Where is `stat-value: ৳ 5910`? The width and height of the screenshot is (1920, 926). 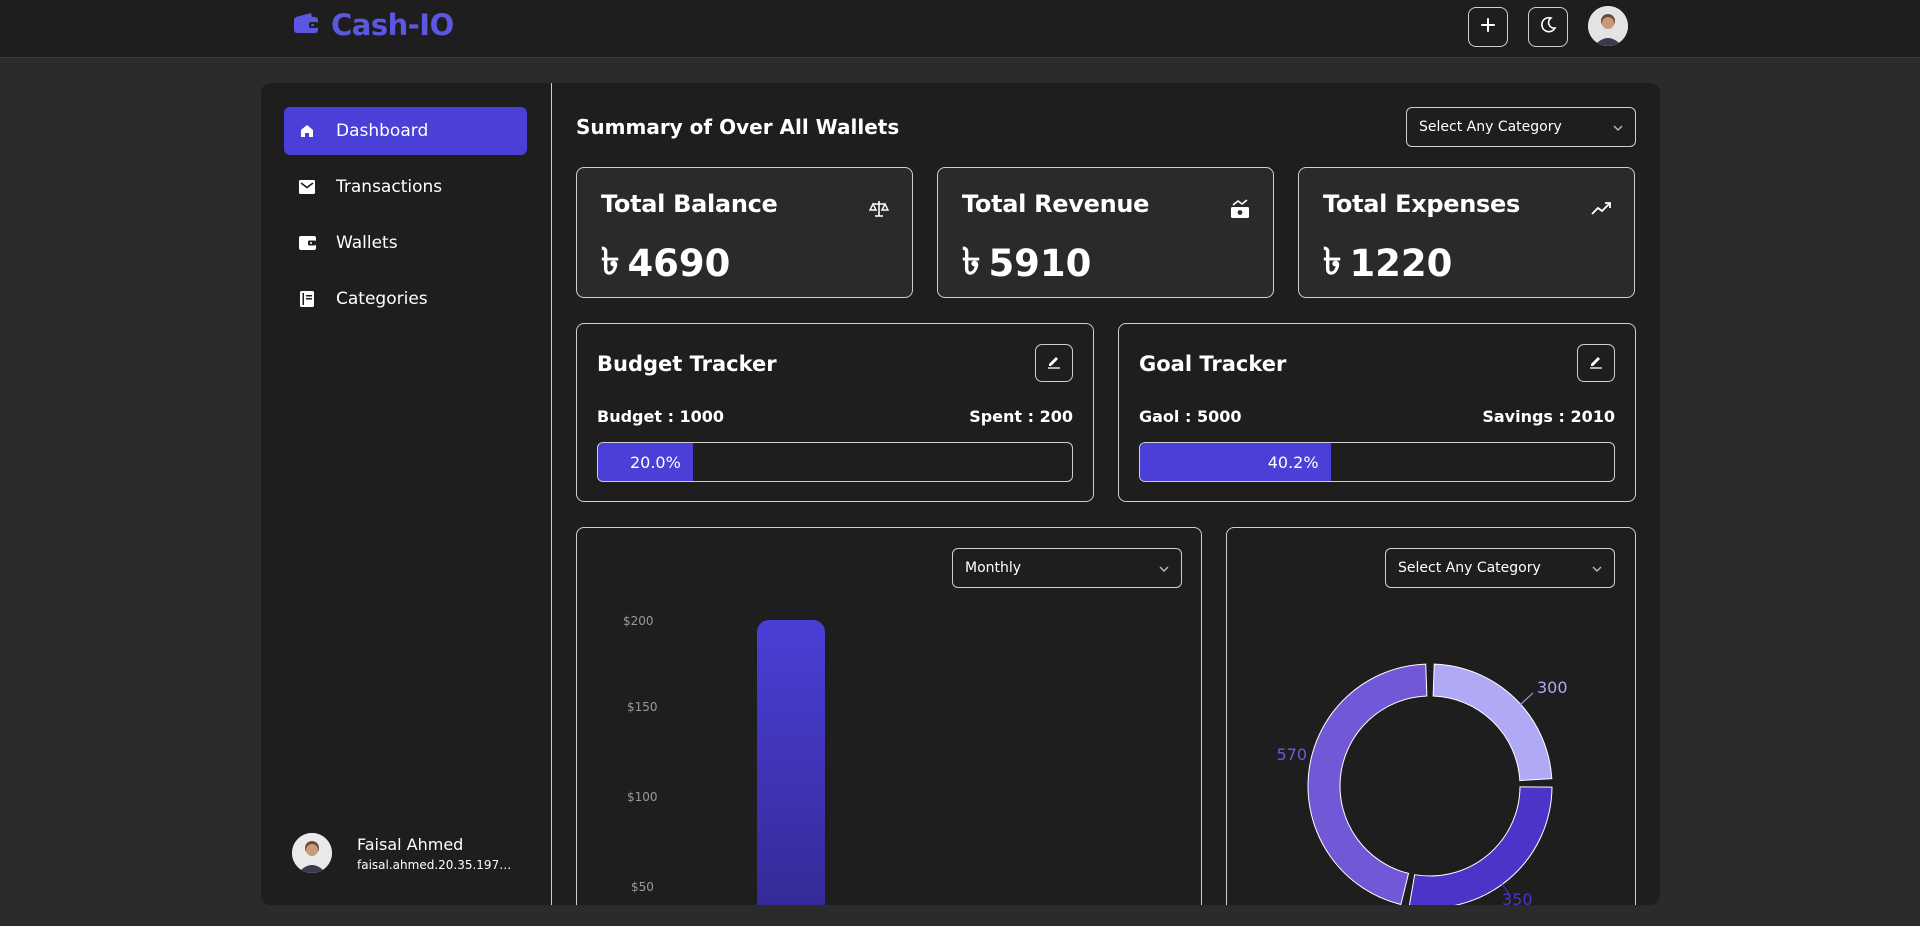 stat-value: ৳ 5910 is located at coordinates (1026, 263).